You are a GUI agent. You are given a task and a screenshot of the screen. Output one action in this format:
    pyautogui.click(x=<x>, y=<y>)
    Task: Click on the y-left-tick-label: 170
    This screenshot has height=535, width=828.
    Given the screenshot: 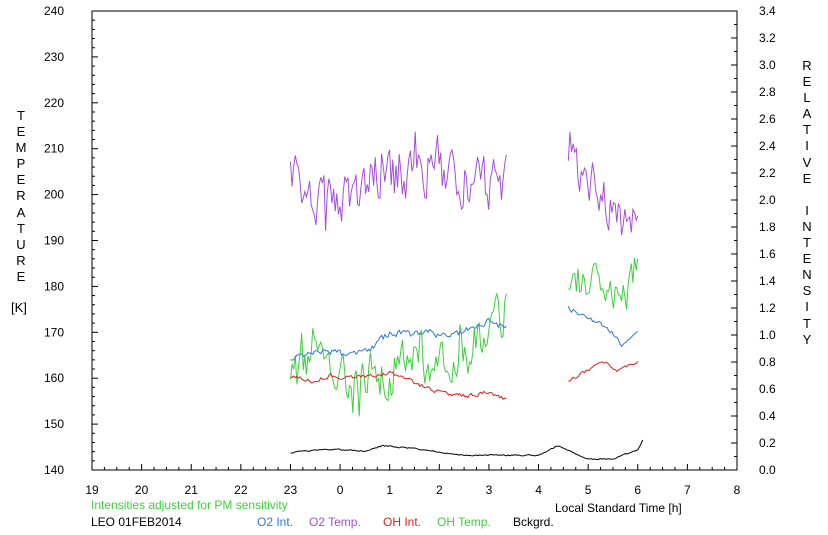 What is the action you would take?
    pyautogui.click(x=54, y=332)
    